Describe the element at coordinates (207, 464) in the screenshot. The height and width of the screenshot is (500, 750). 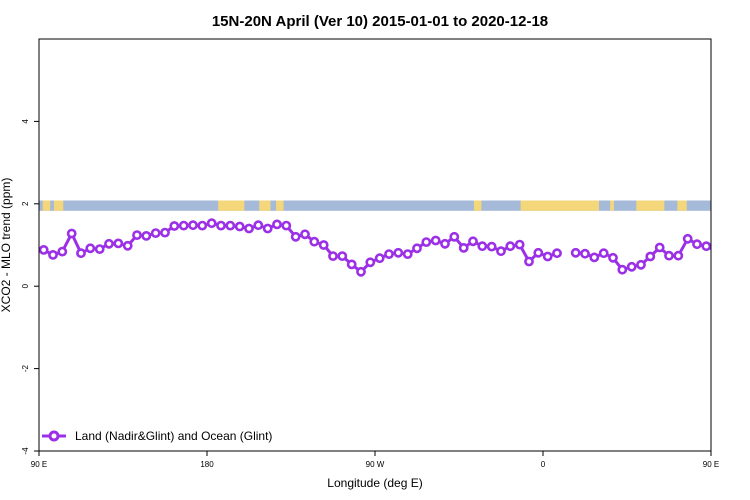
I see `x-tick-label: 180` at that location.